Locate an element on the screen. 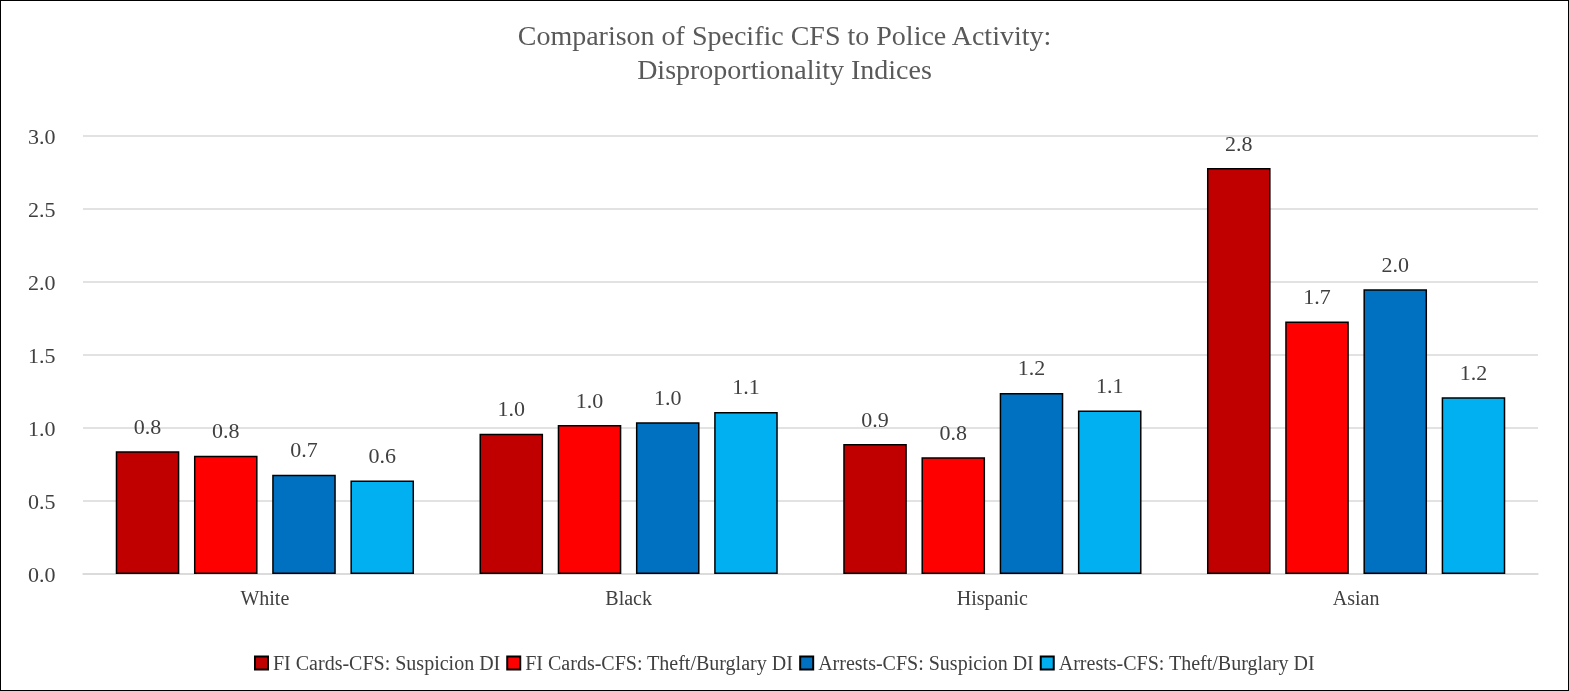 The image size is (1569, 691). y-tick-label: 2.0 is located at coordinates (42, 282).